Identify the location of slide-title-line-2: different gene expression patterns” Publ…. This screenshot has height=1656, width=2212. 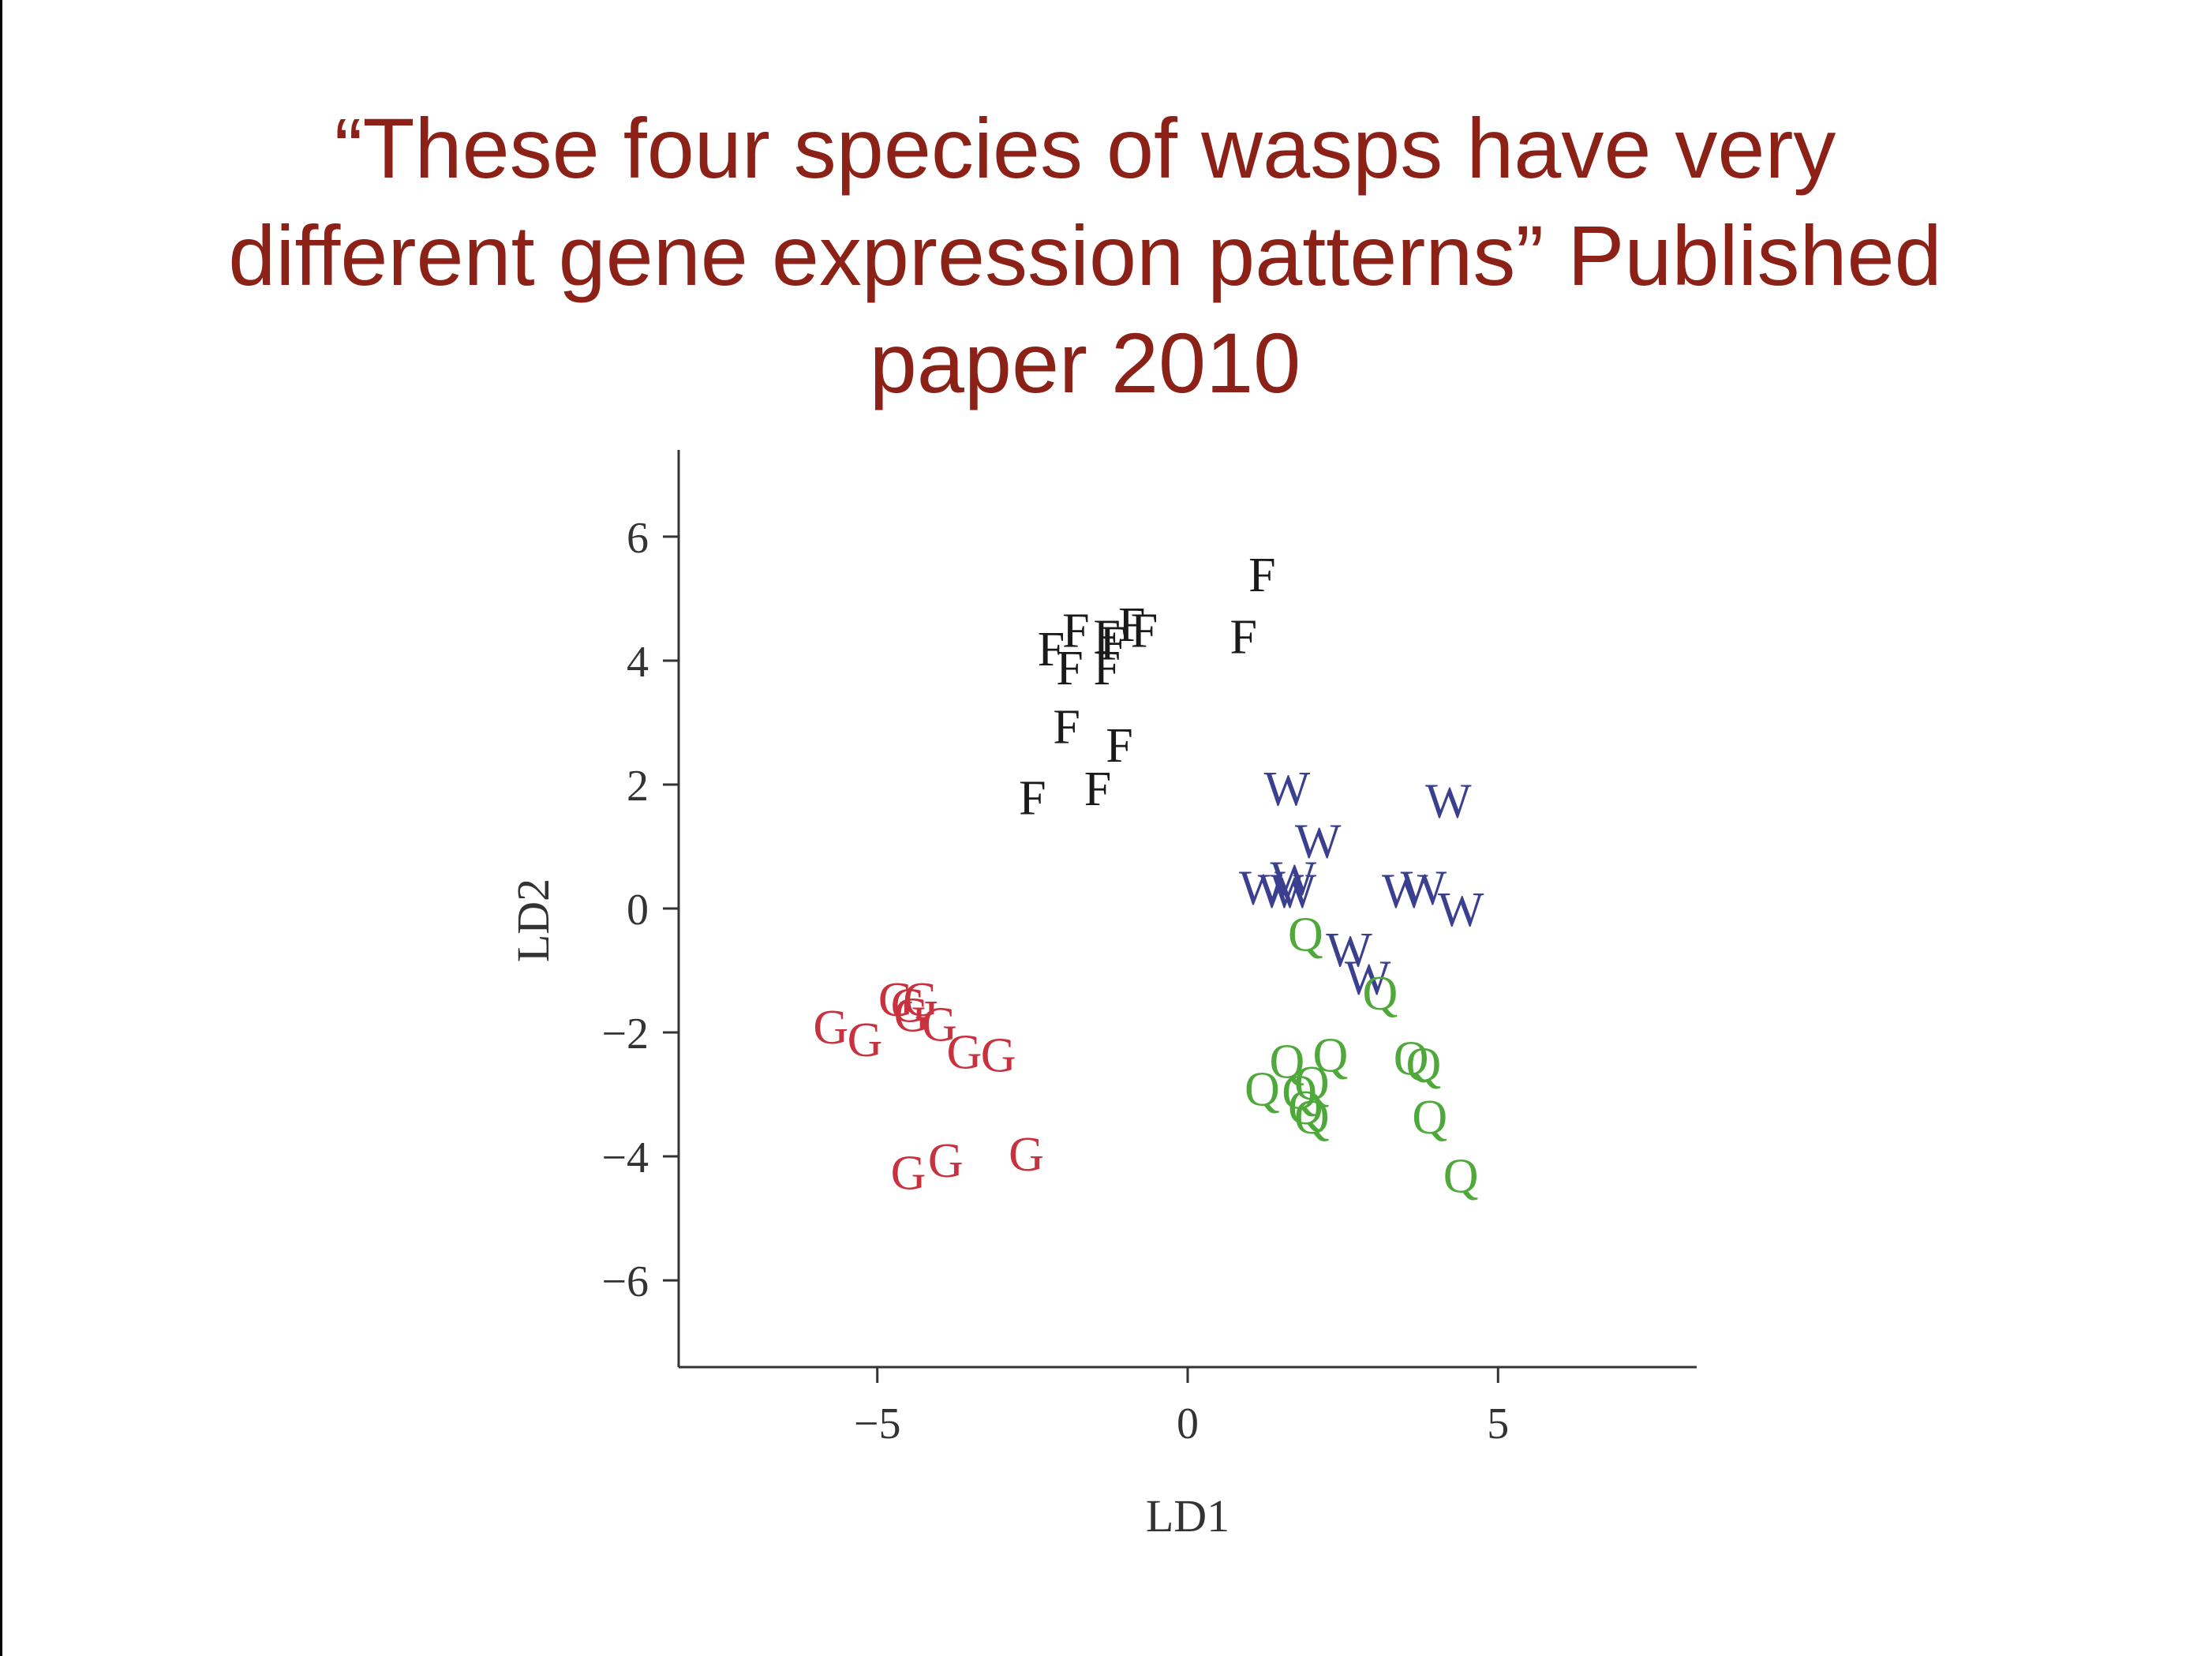
(1085, 256).